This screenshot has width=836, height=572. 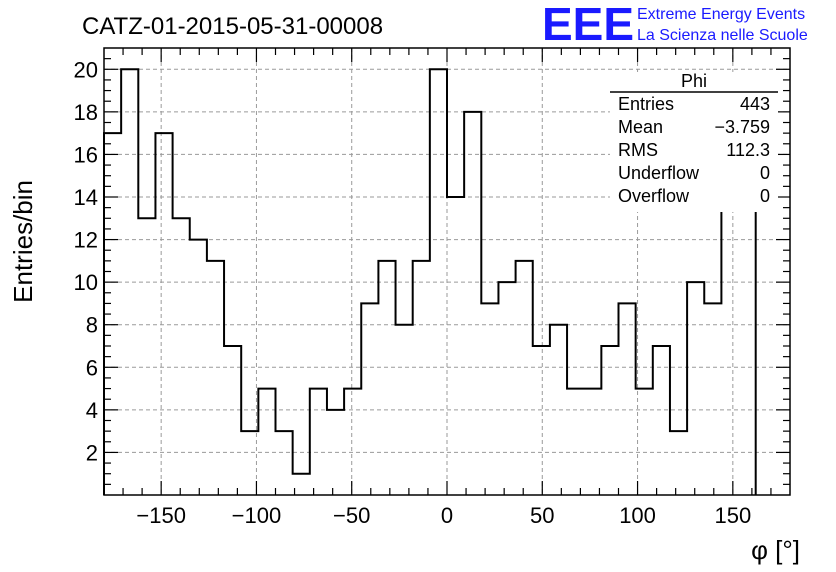 What do you see at coordinates (92, 452) in the screenshot?
I see `y-tick-label: 2` at bounding box center [92, 452].